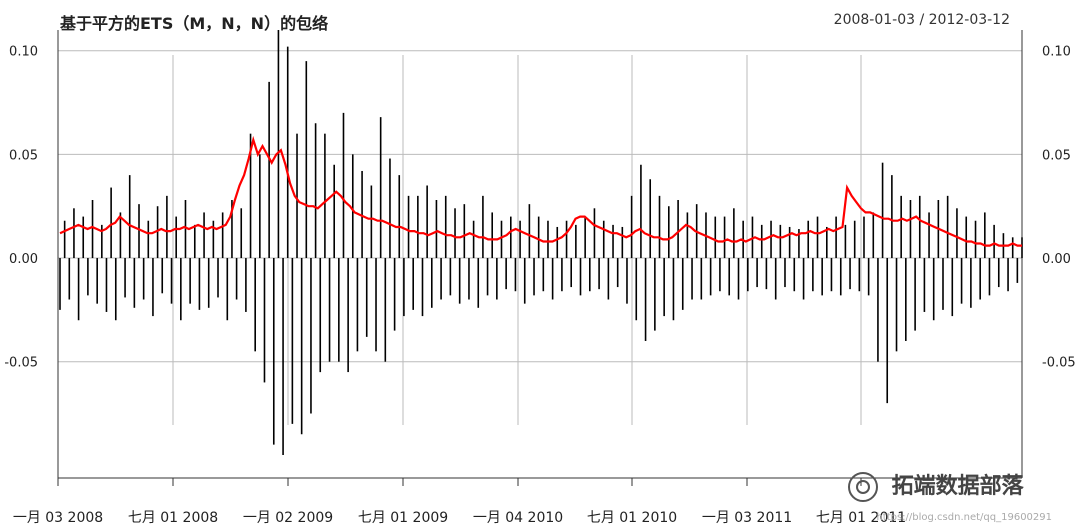 Image resolution: width=1080 pixels, height=531 pixels. What do you see at coordinates (863, 487) in the screenshot?
I see `wechat-icon` at bounding box center [863, 487].